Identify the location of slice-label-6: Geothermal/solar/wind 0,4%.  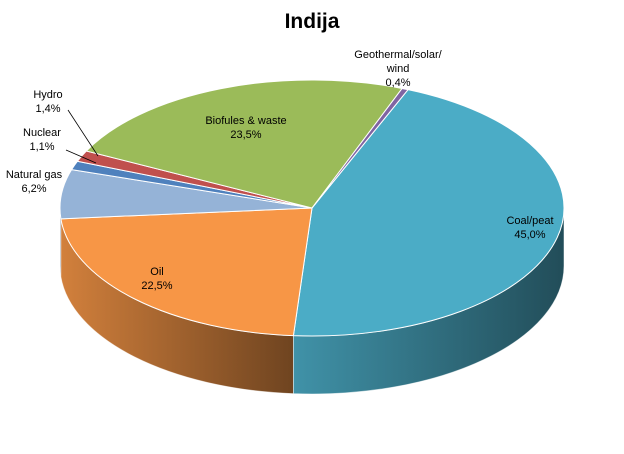
(398, 69).